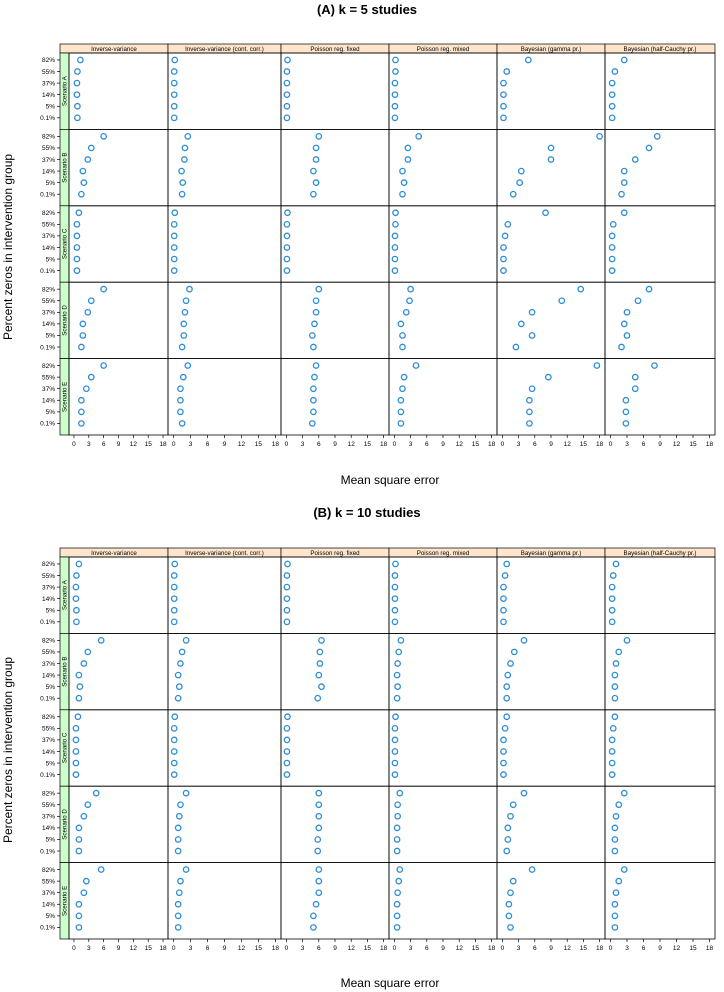 This screenshot has width=724, height=992. I want to click on data-point-b-m2-s0-l5, so click(287, 564).